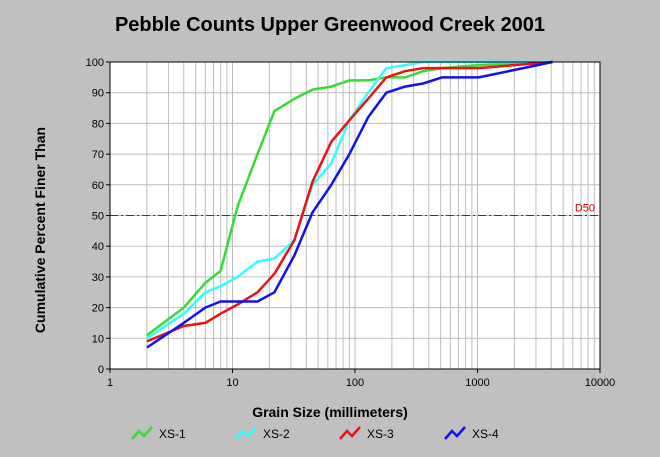  Describe the element at coordinates (110, 383) in the screenshot. I see `x-tick-label: 1` at that location.